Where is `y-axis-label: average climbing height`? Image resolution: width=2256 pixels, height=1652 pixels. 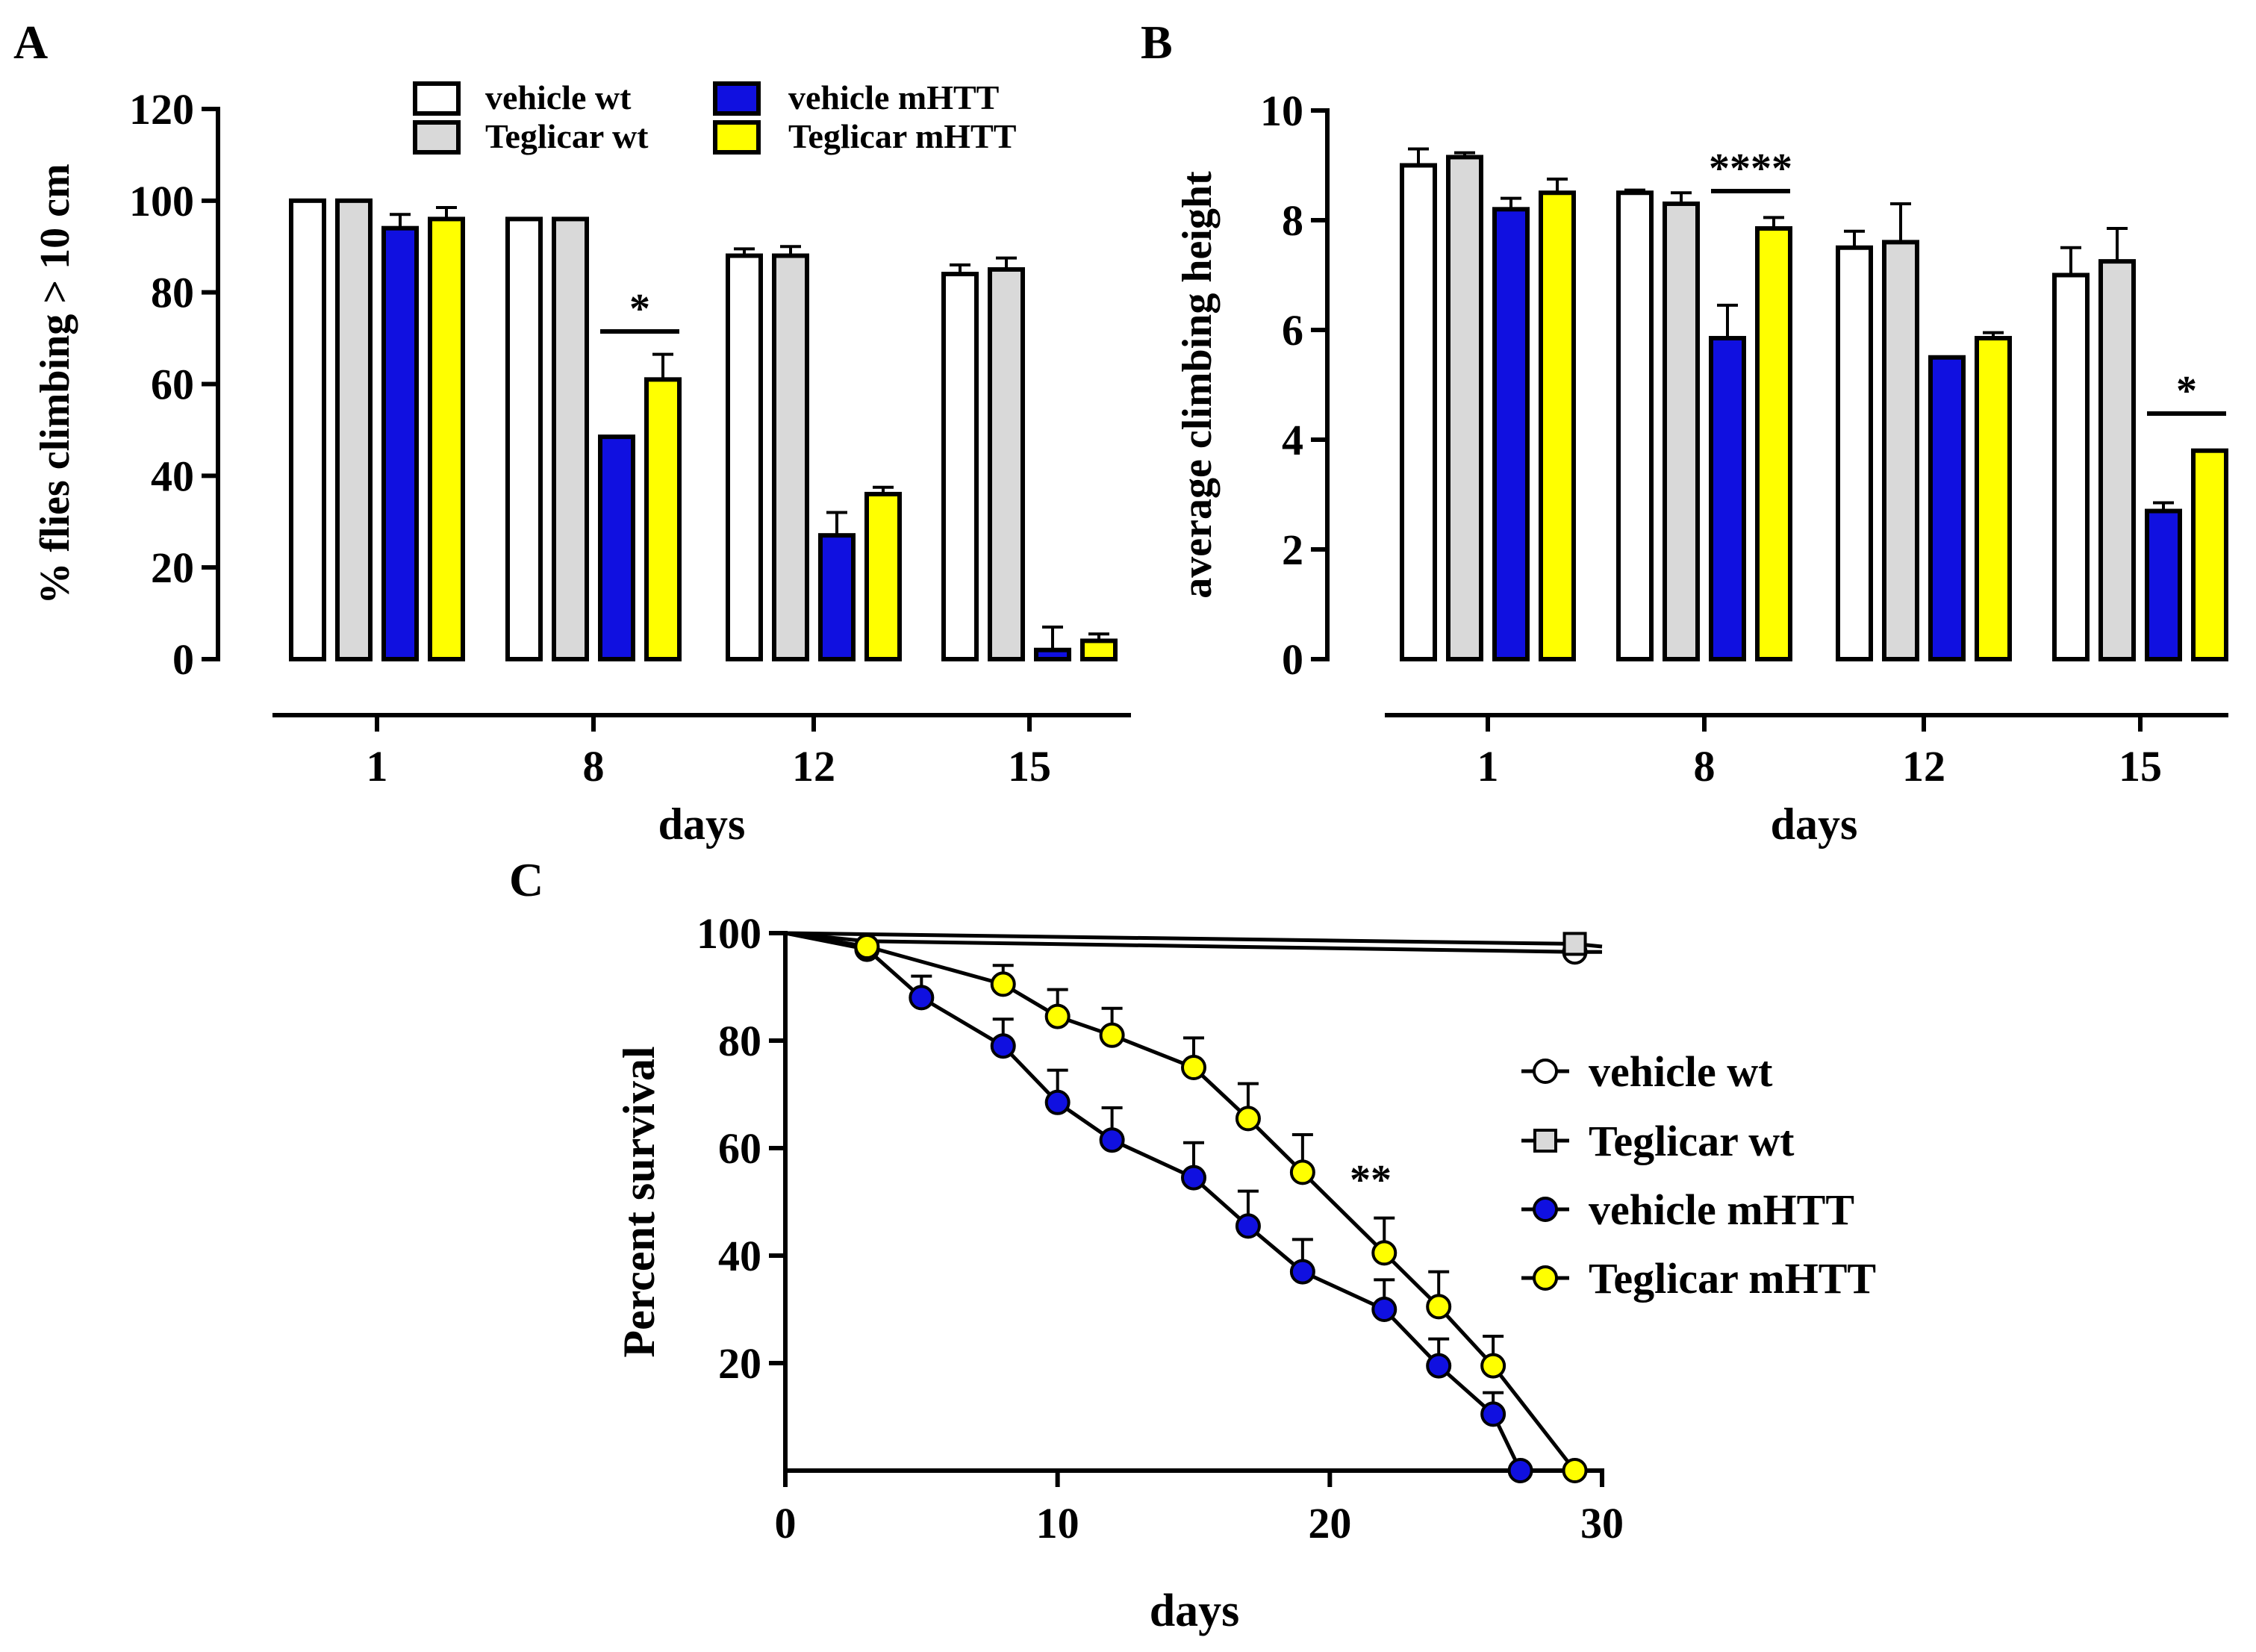 y-axis-label: average climbing height is located at coordinates (1198, 385).